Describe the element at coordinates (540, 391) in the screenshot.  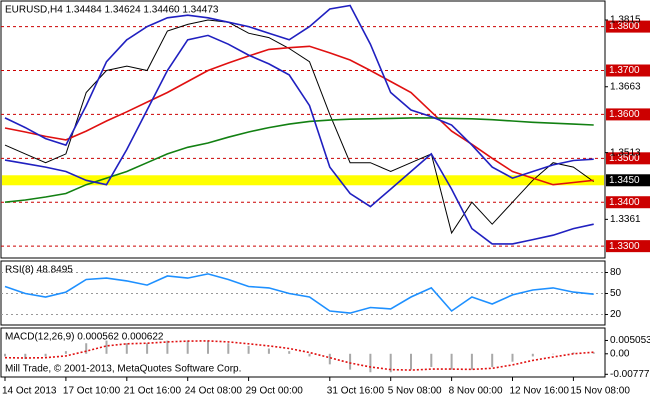
I see `x-tick-label: 12 Nov 16:00` at that location.